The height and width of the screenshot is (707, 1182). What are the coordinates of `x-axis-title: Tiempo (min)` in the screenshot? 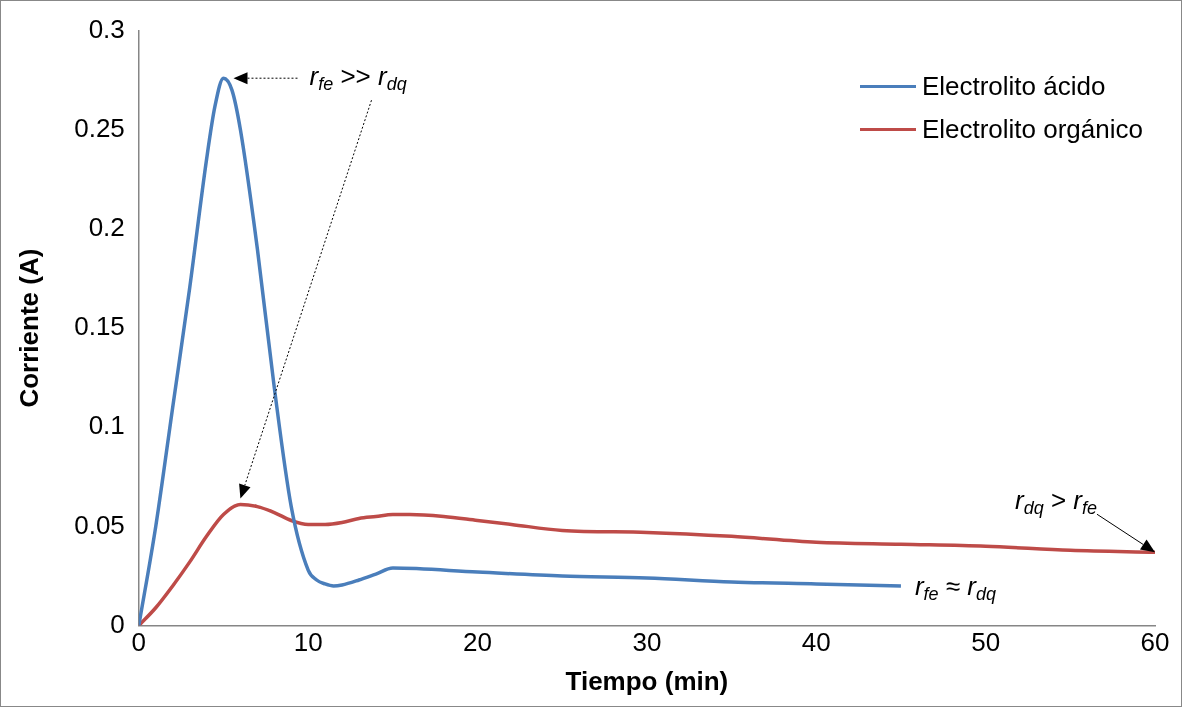 It's located at (647, 680).